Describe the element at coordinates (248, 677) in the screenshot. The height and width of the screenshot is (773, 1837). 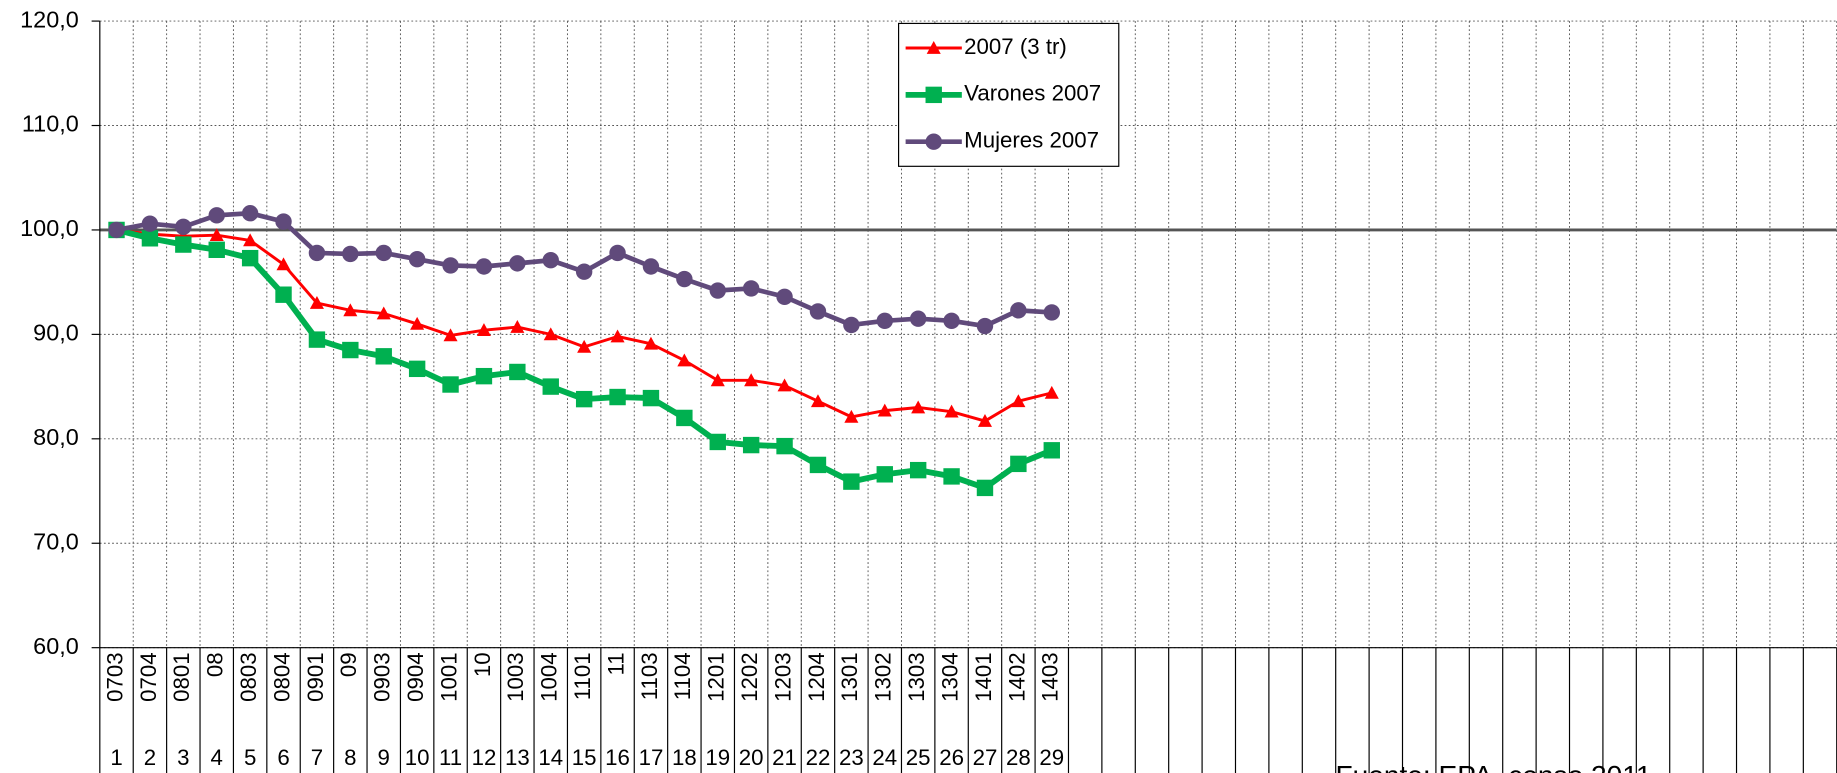
I see `x-tick-label: 0803` at that location.